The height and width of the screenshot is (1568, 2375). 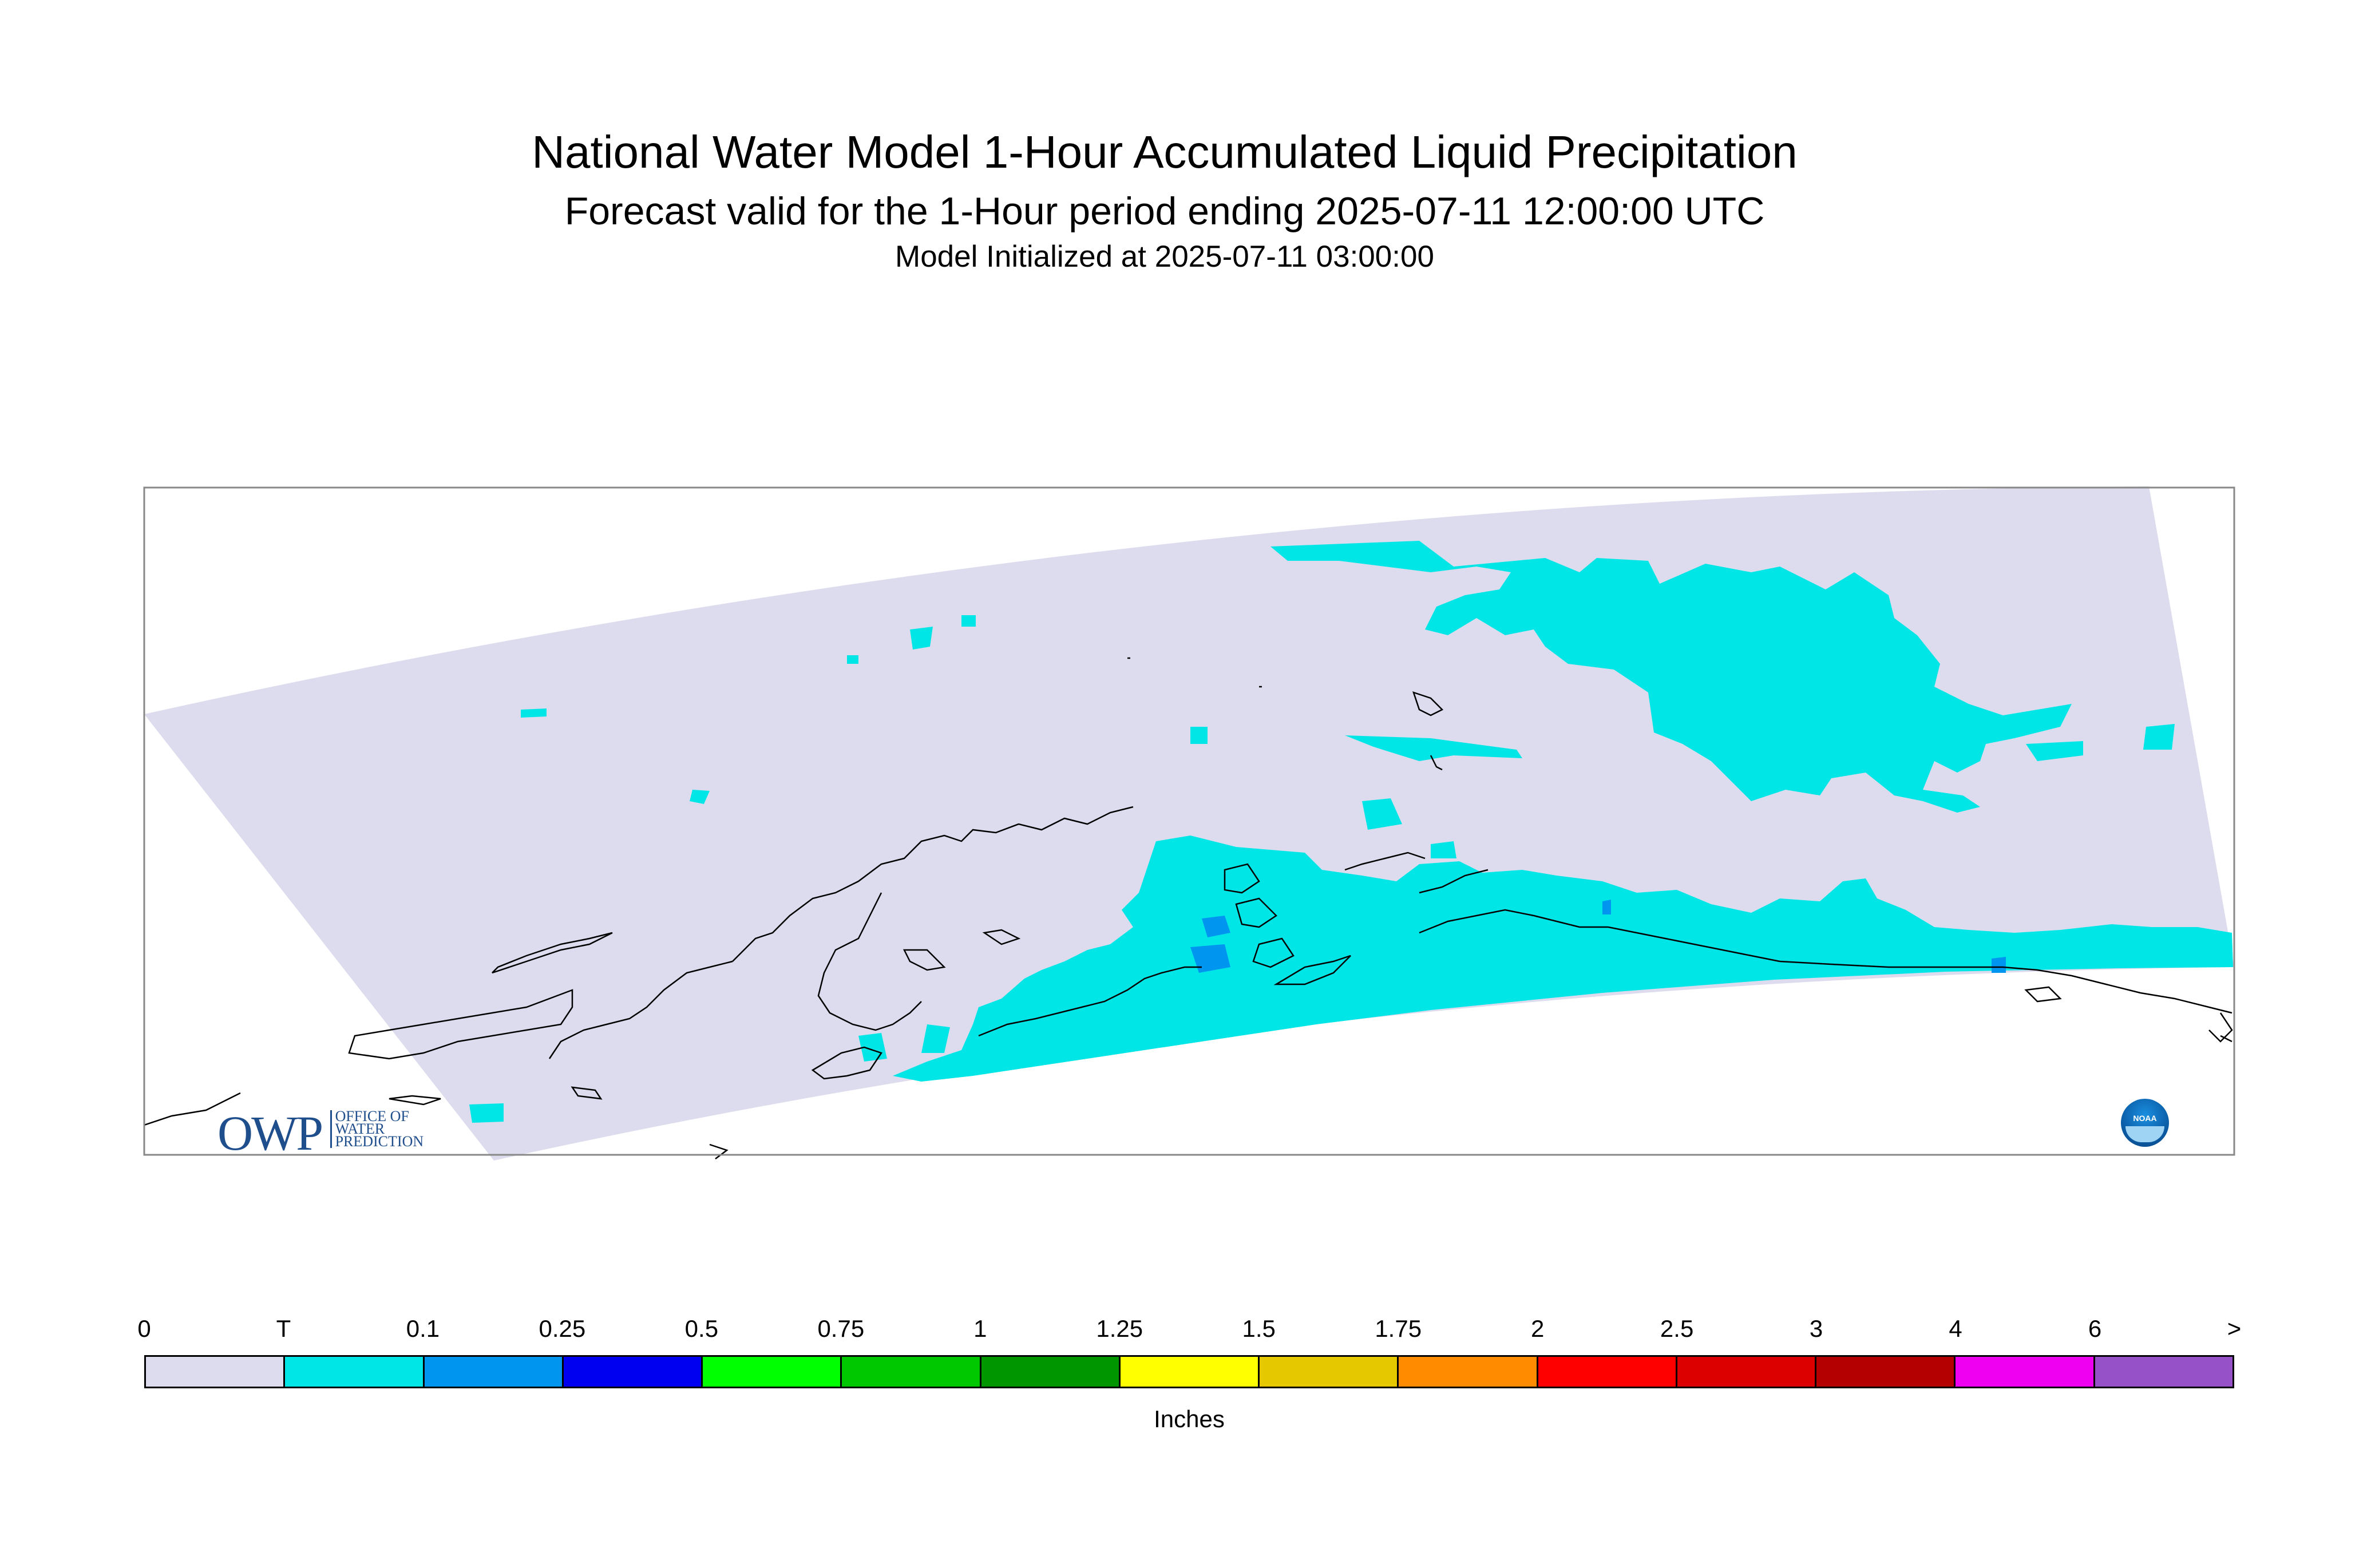 What do you see at coordinates (1598, 936) in the screenshot?
I see `light-precip-spots` at bounding box center [1598, 936].